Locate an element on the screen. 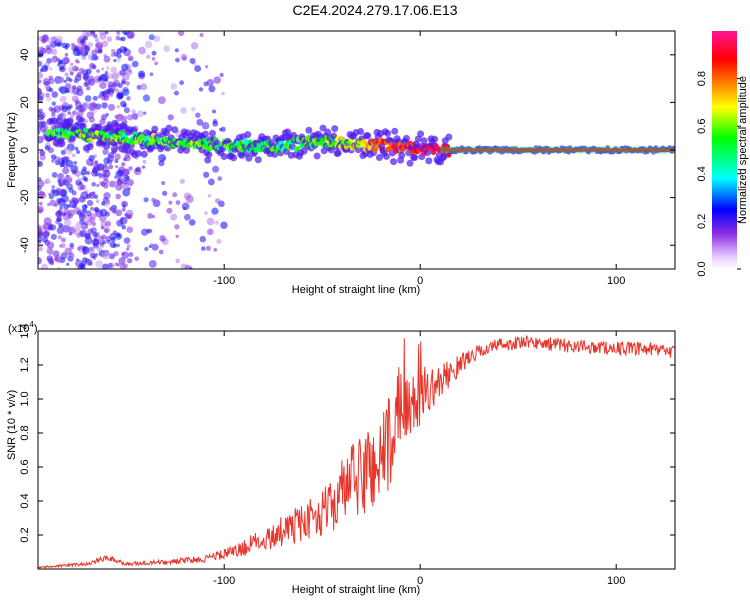 This screenshot has height=600, width=750. y-tick-label: 40 is located at coordinates (25, 55).